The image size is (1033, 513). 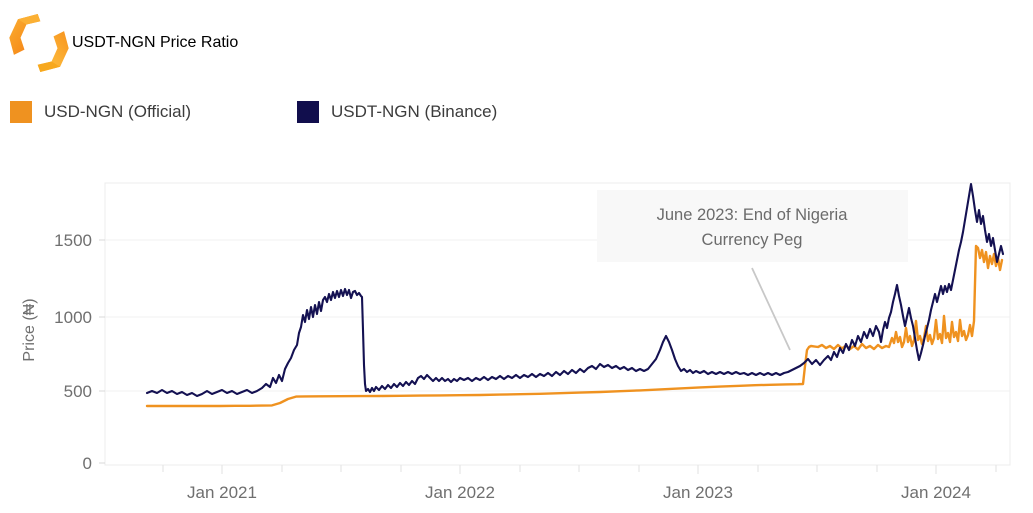 What do you see at coordinates (87, 463) in the screenshot?
I see `y-tick-label: 0` at bounding box center [87, 463].